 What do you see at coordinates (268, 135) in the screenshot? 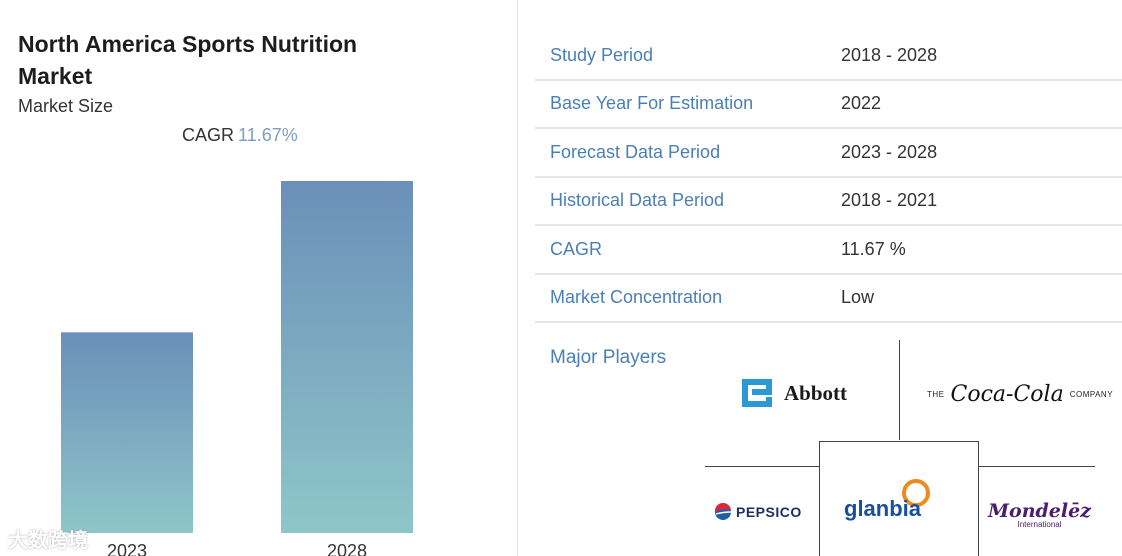
I see `cagr-value: 11.67%` at bounding box center [268, 135].